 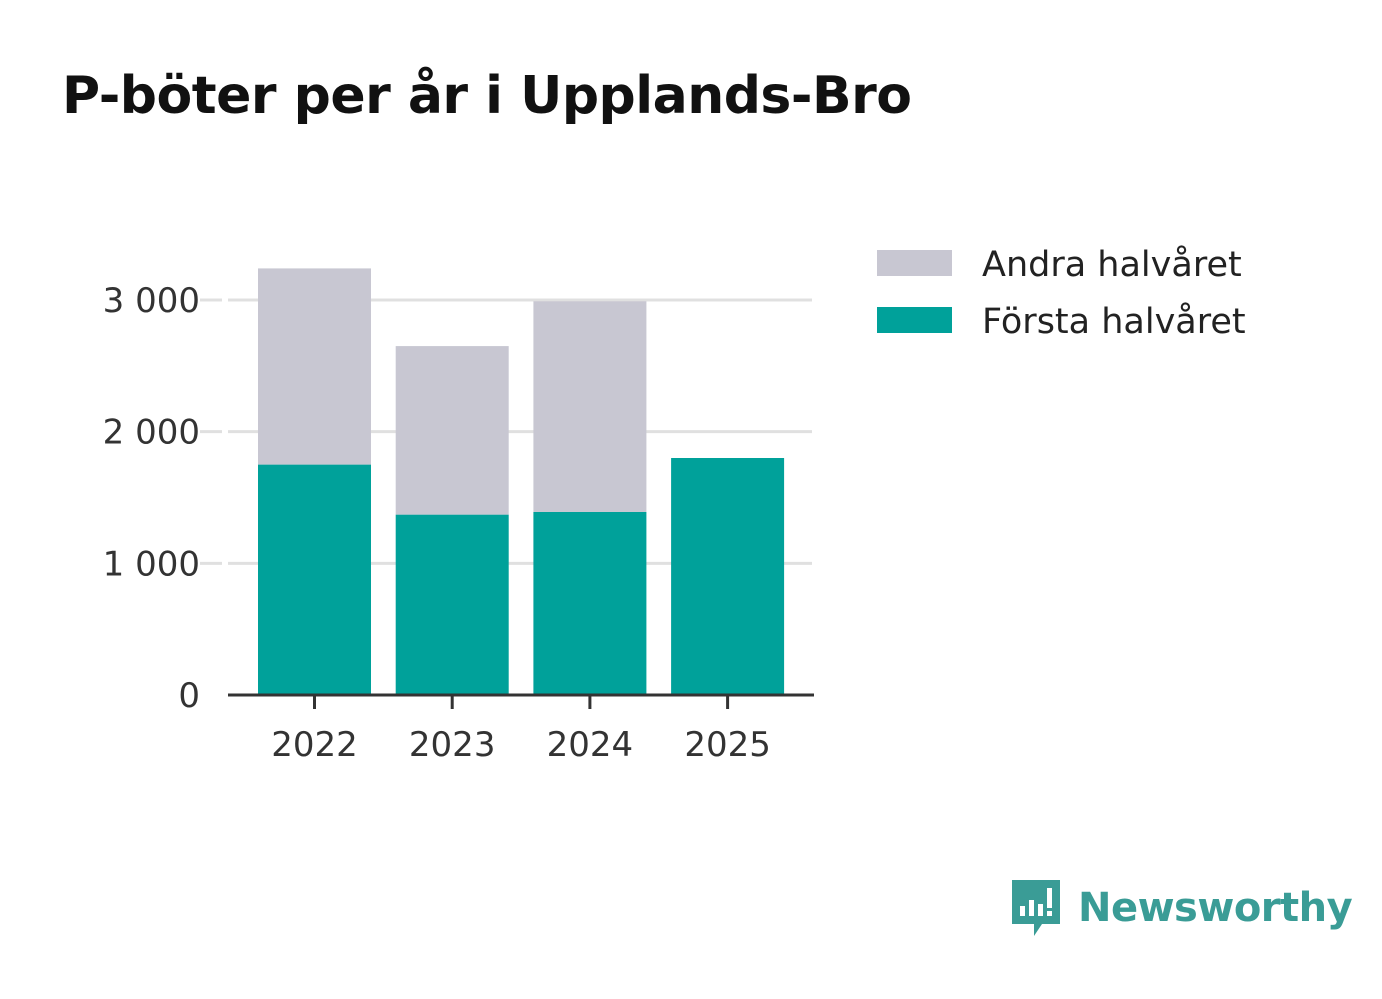 What do you see at coordinates (590, 406) in the screenshot?
I see `bar-2024-andra-halvåret` at bounding box center [590, 406].